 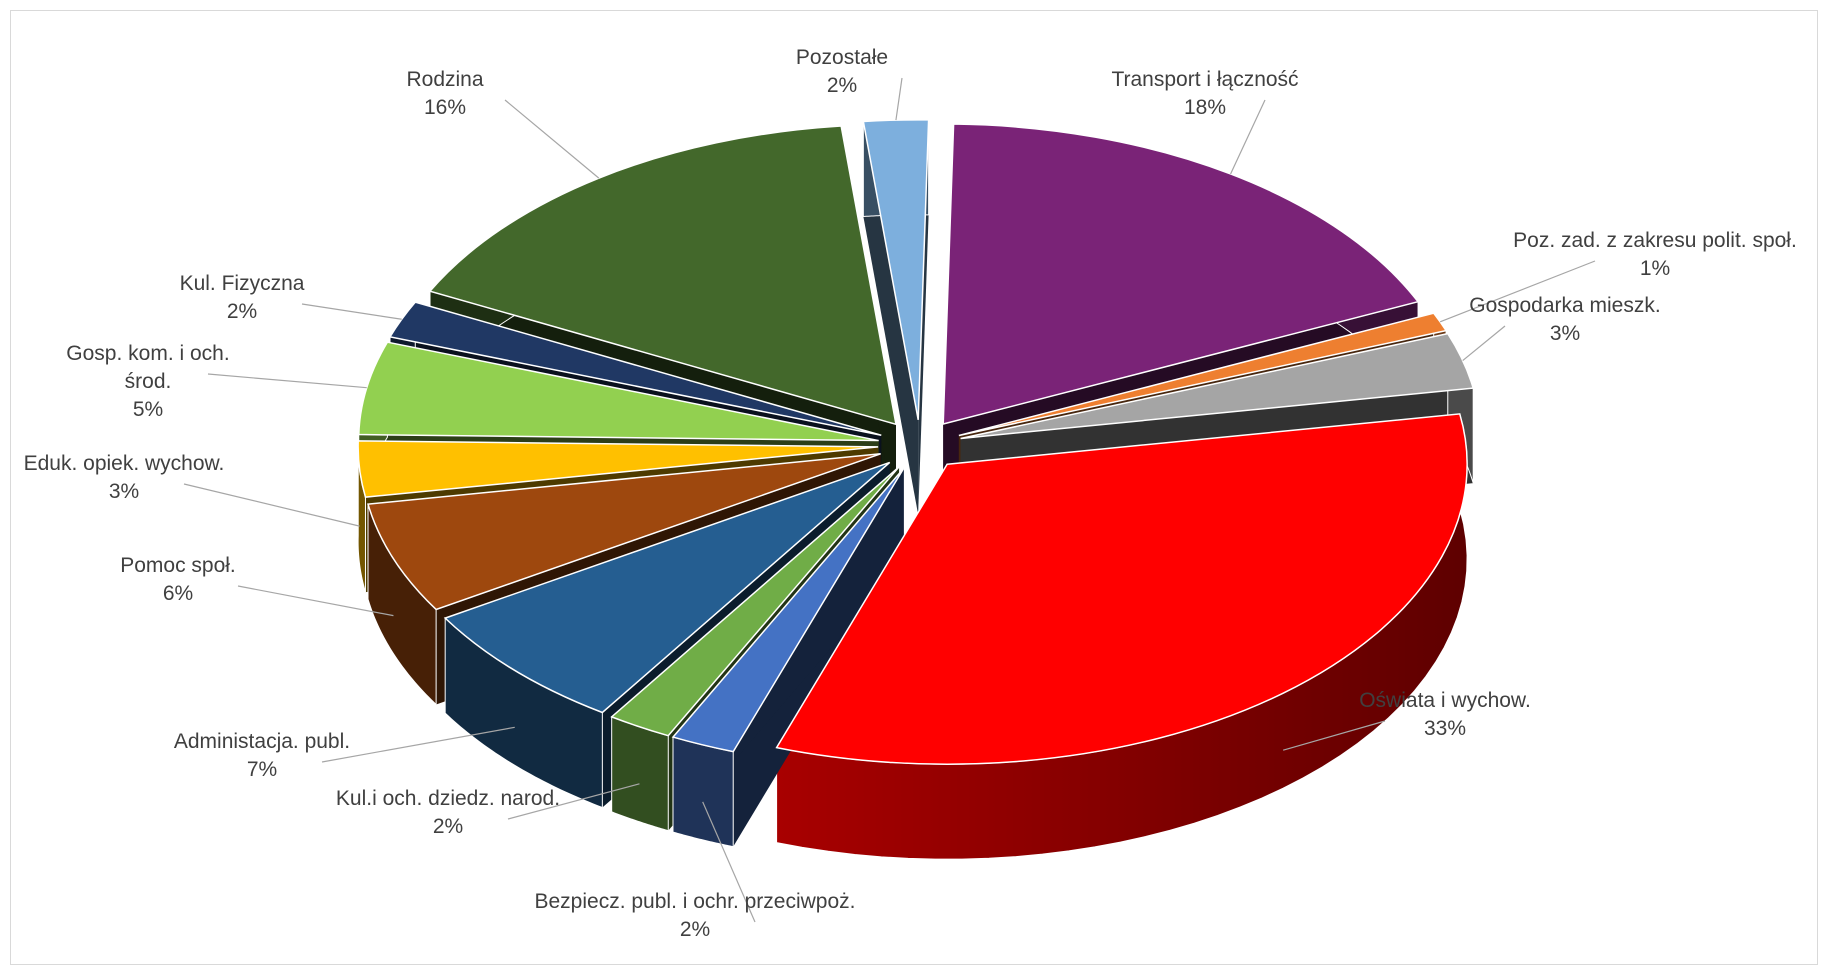 I want to click on data-label-poz-zad-z-zakresu-polit-społ: Poz. zad. z zakresu polit. społ. 1%, so click(x=1655, y=254).